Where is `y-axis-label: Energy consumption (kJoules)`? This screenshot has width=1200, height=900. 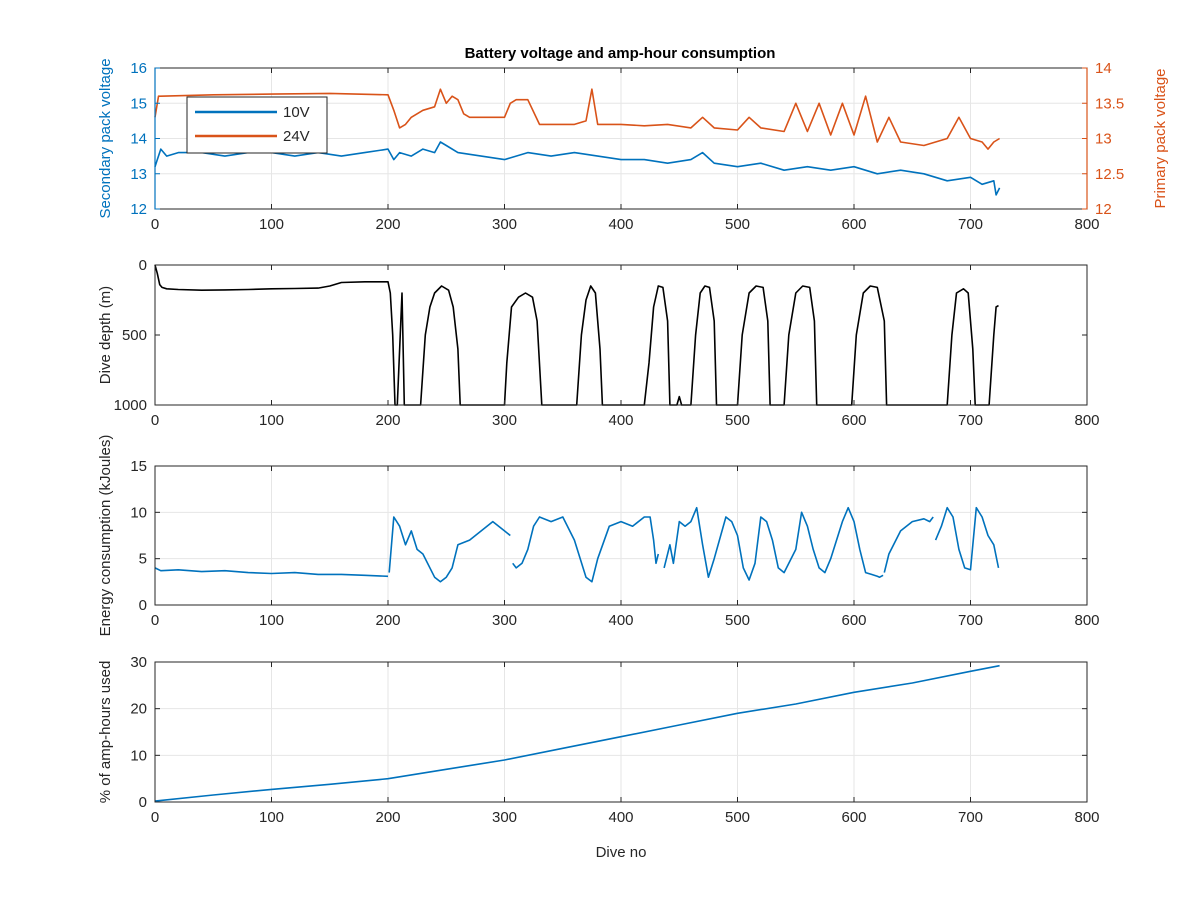 y-axis-label: Energy consumption (kJoules) is located at coordinates (105, 536).